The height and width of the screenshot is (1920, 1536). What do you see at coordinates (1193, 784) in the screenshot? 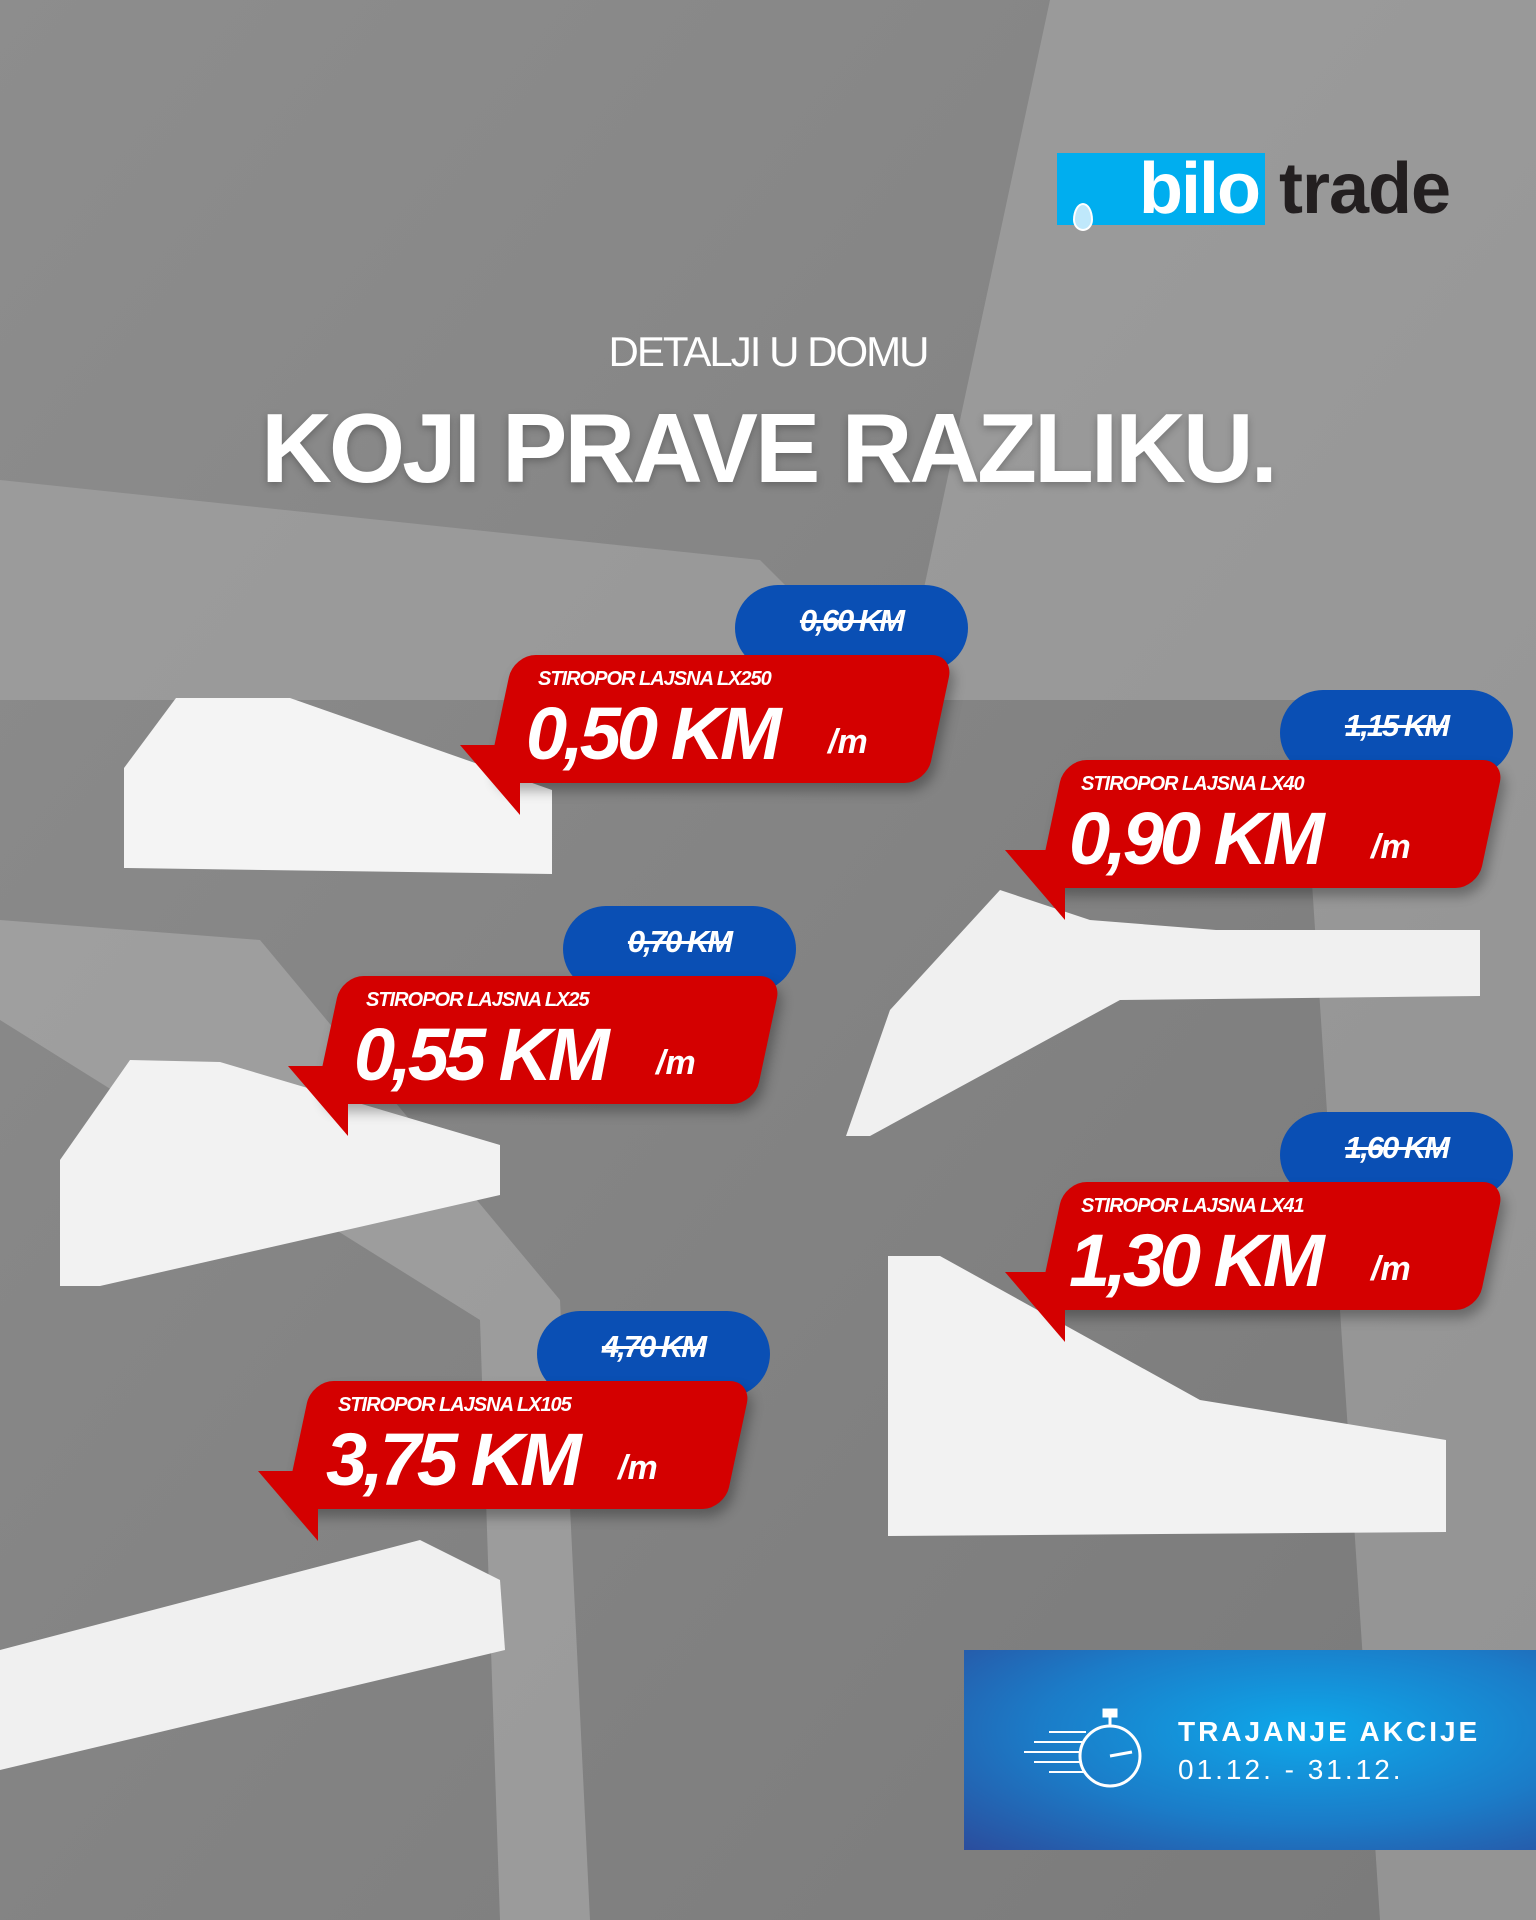
I see `product-name: STIROPOR LAJSNA LX40` at bounding box center [1193, 784].